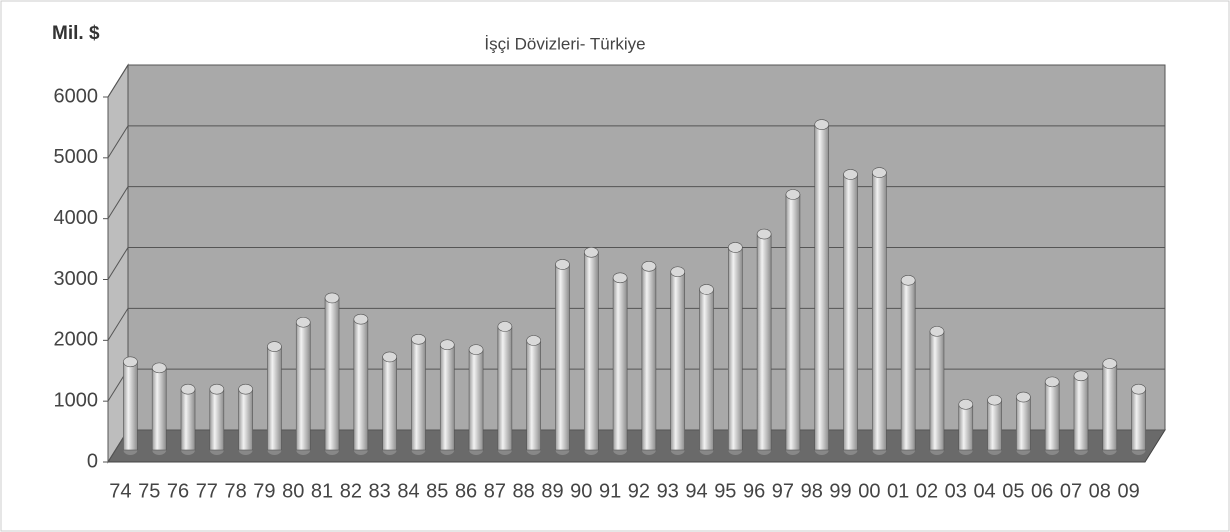 This screenshot has width=1230, height=532. I want to click on x-tick-label: 83, so click(380, 491).